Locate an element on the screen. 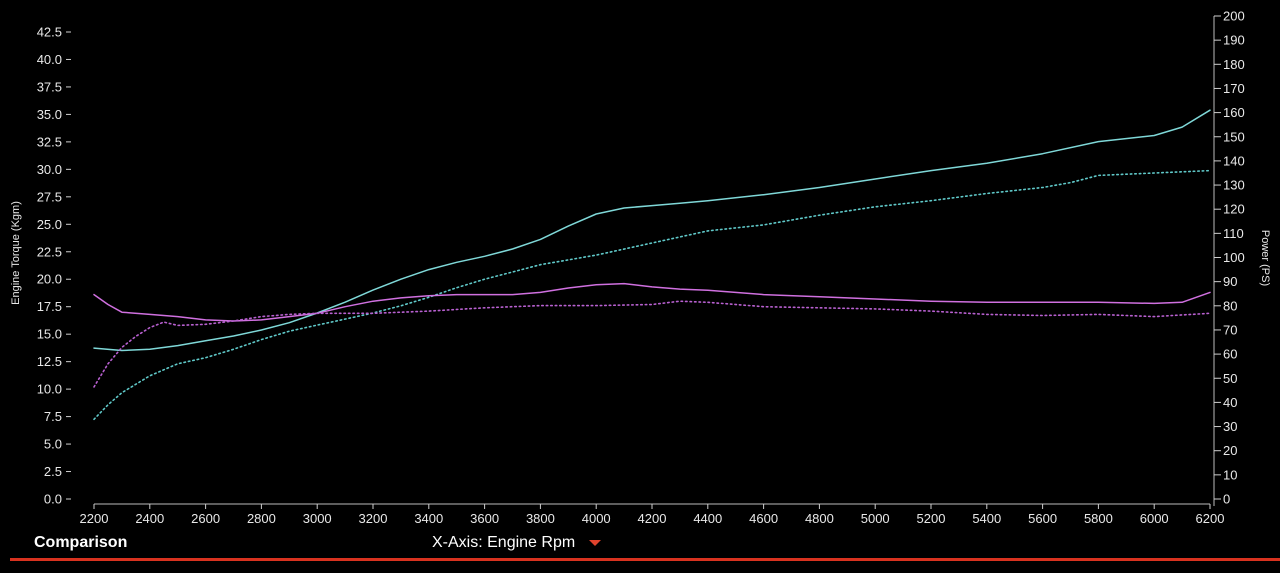  x-tick-label: 3600 is located at coordinates (484, 518).